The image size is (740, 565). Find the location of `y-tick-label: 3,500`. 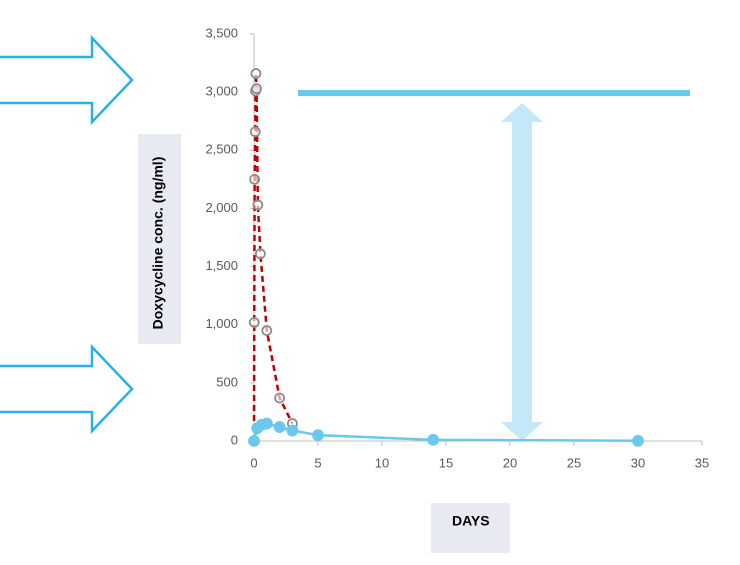

y-tick-label: 3,500 is located at coordinates (221, 32).